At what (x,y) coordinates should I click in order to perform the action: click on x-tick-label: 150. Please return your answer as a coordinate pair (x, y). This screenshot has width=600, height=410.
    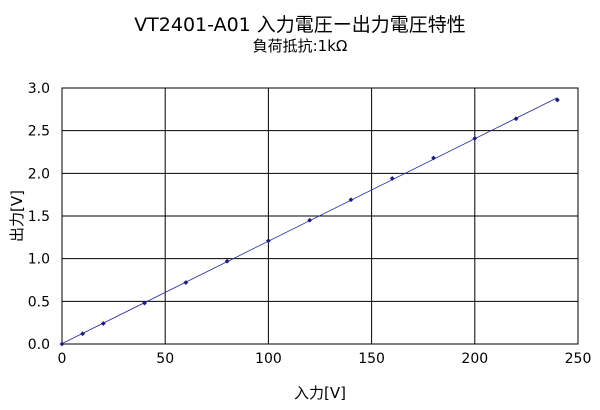
    Looking at the image, I should click on (371, 359).